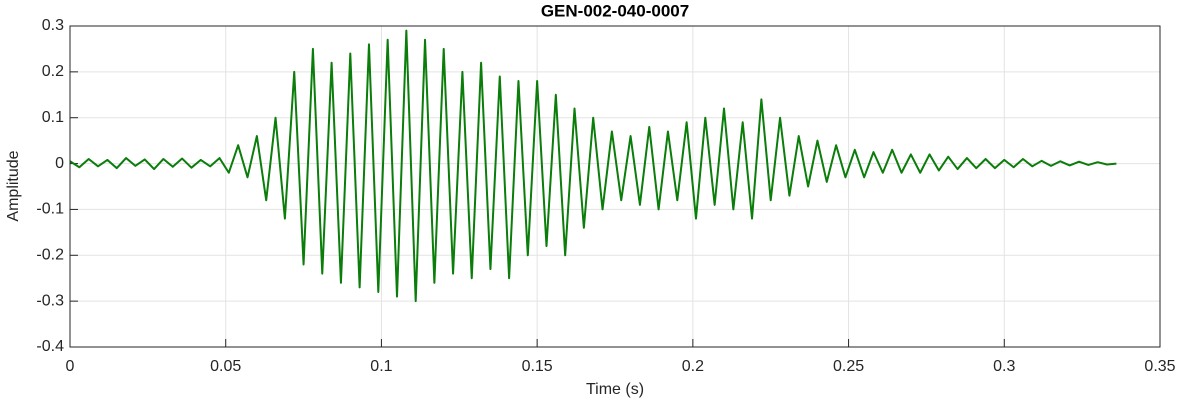  What do you see at coordinates (50, 255) in the screenshot?
I see `y-tick-label: -0.2` at bounding box center [50, 255].